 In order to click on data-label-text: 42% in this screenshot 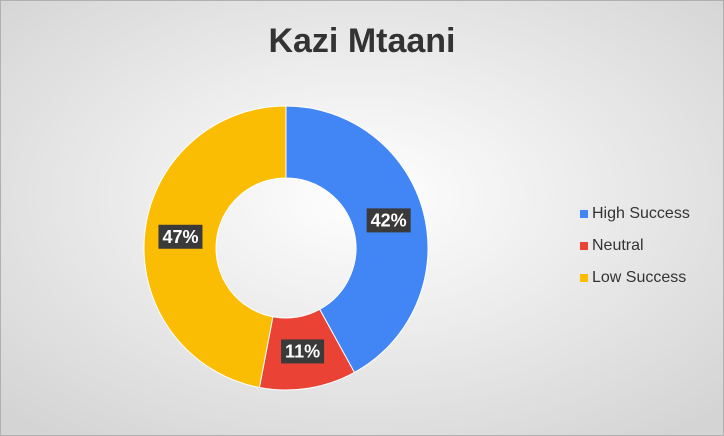, I will do `click(389, 220)`.